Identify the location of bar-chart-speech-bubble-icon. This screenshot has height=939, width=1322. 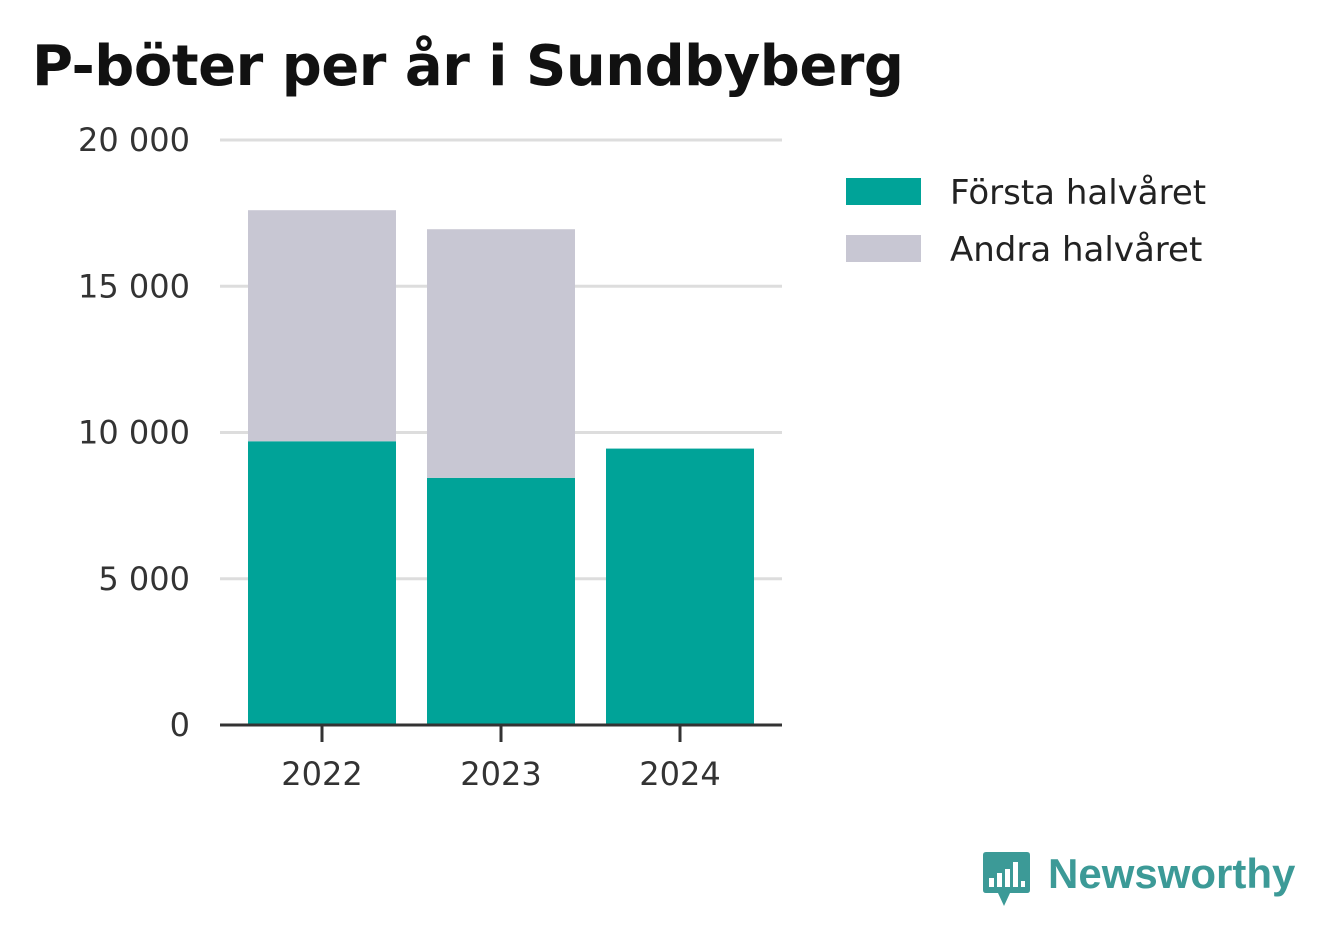
(1006, 879).